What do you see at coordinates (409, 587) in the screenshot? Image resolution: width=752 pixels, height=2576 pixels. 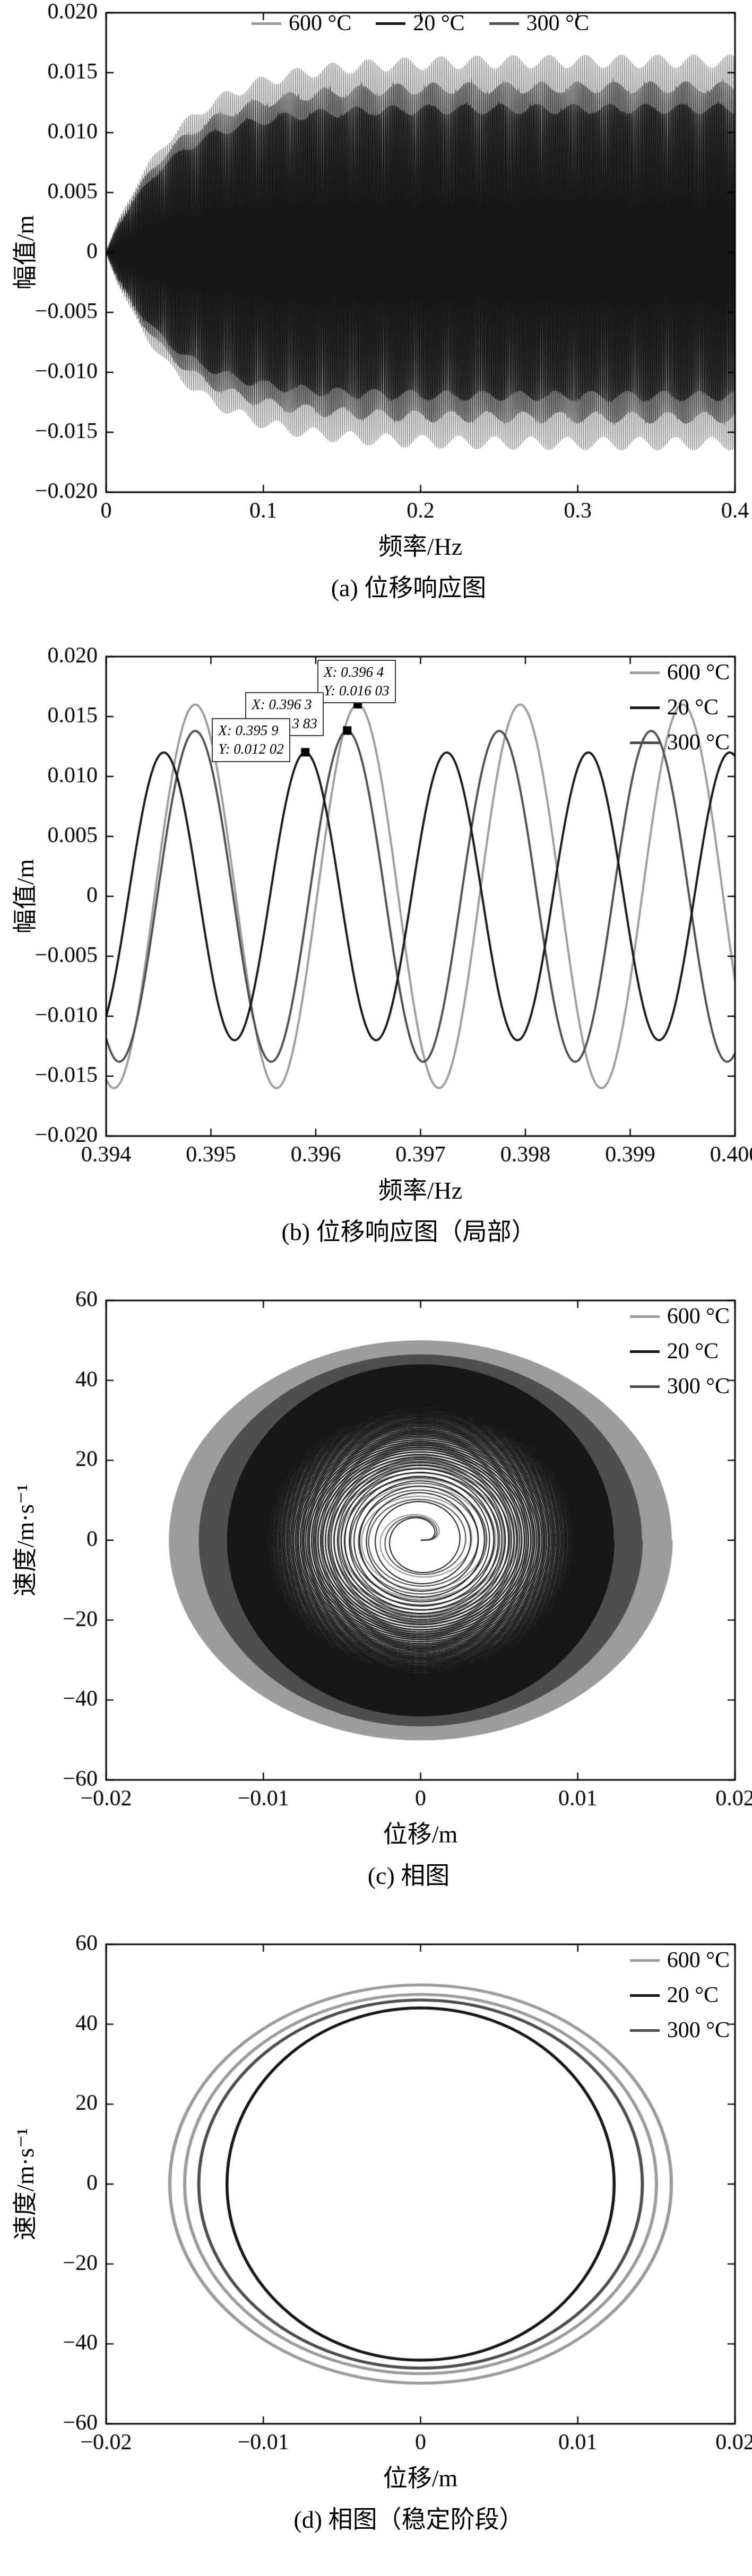 I see `caption-a: (a) 位移响应图` at bounding box center [409, 587].